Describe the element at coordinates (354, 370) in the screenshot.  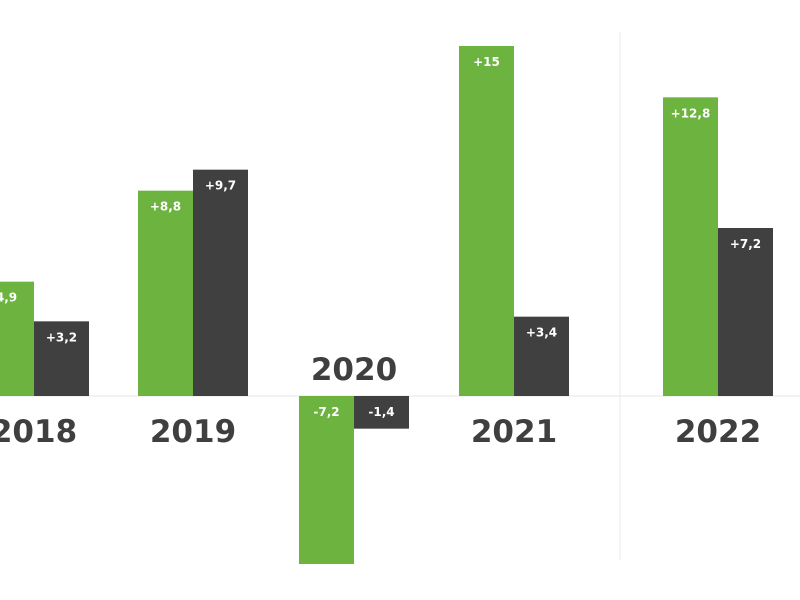
I see `category-label-2020: 2020` at that location.